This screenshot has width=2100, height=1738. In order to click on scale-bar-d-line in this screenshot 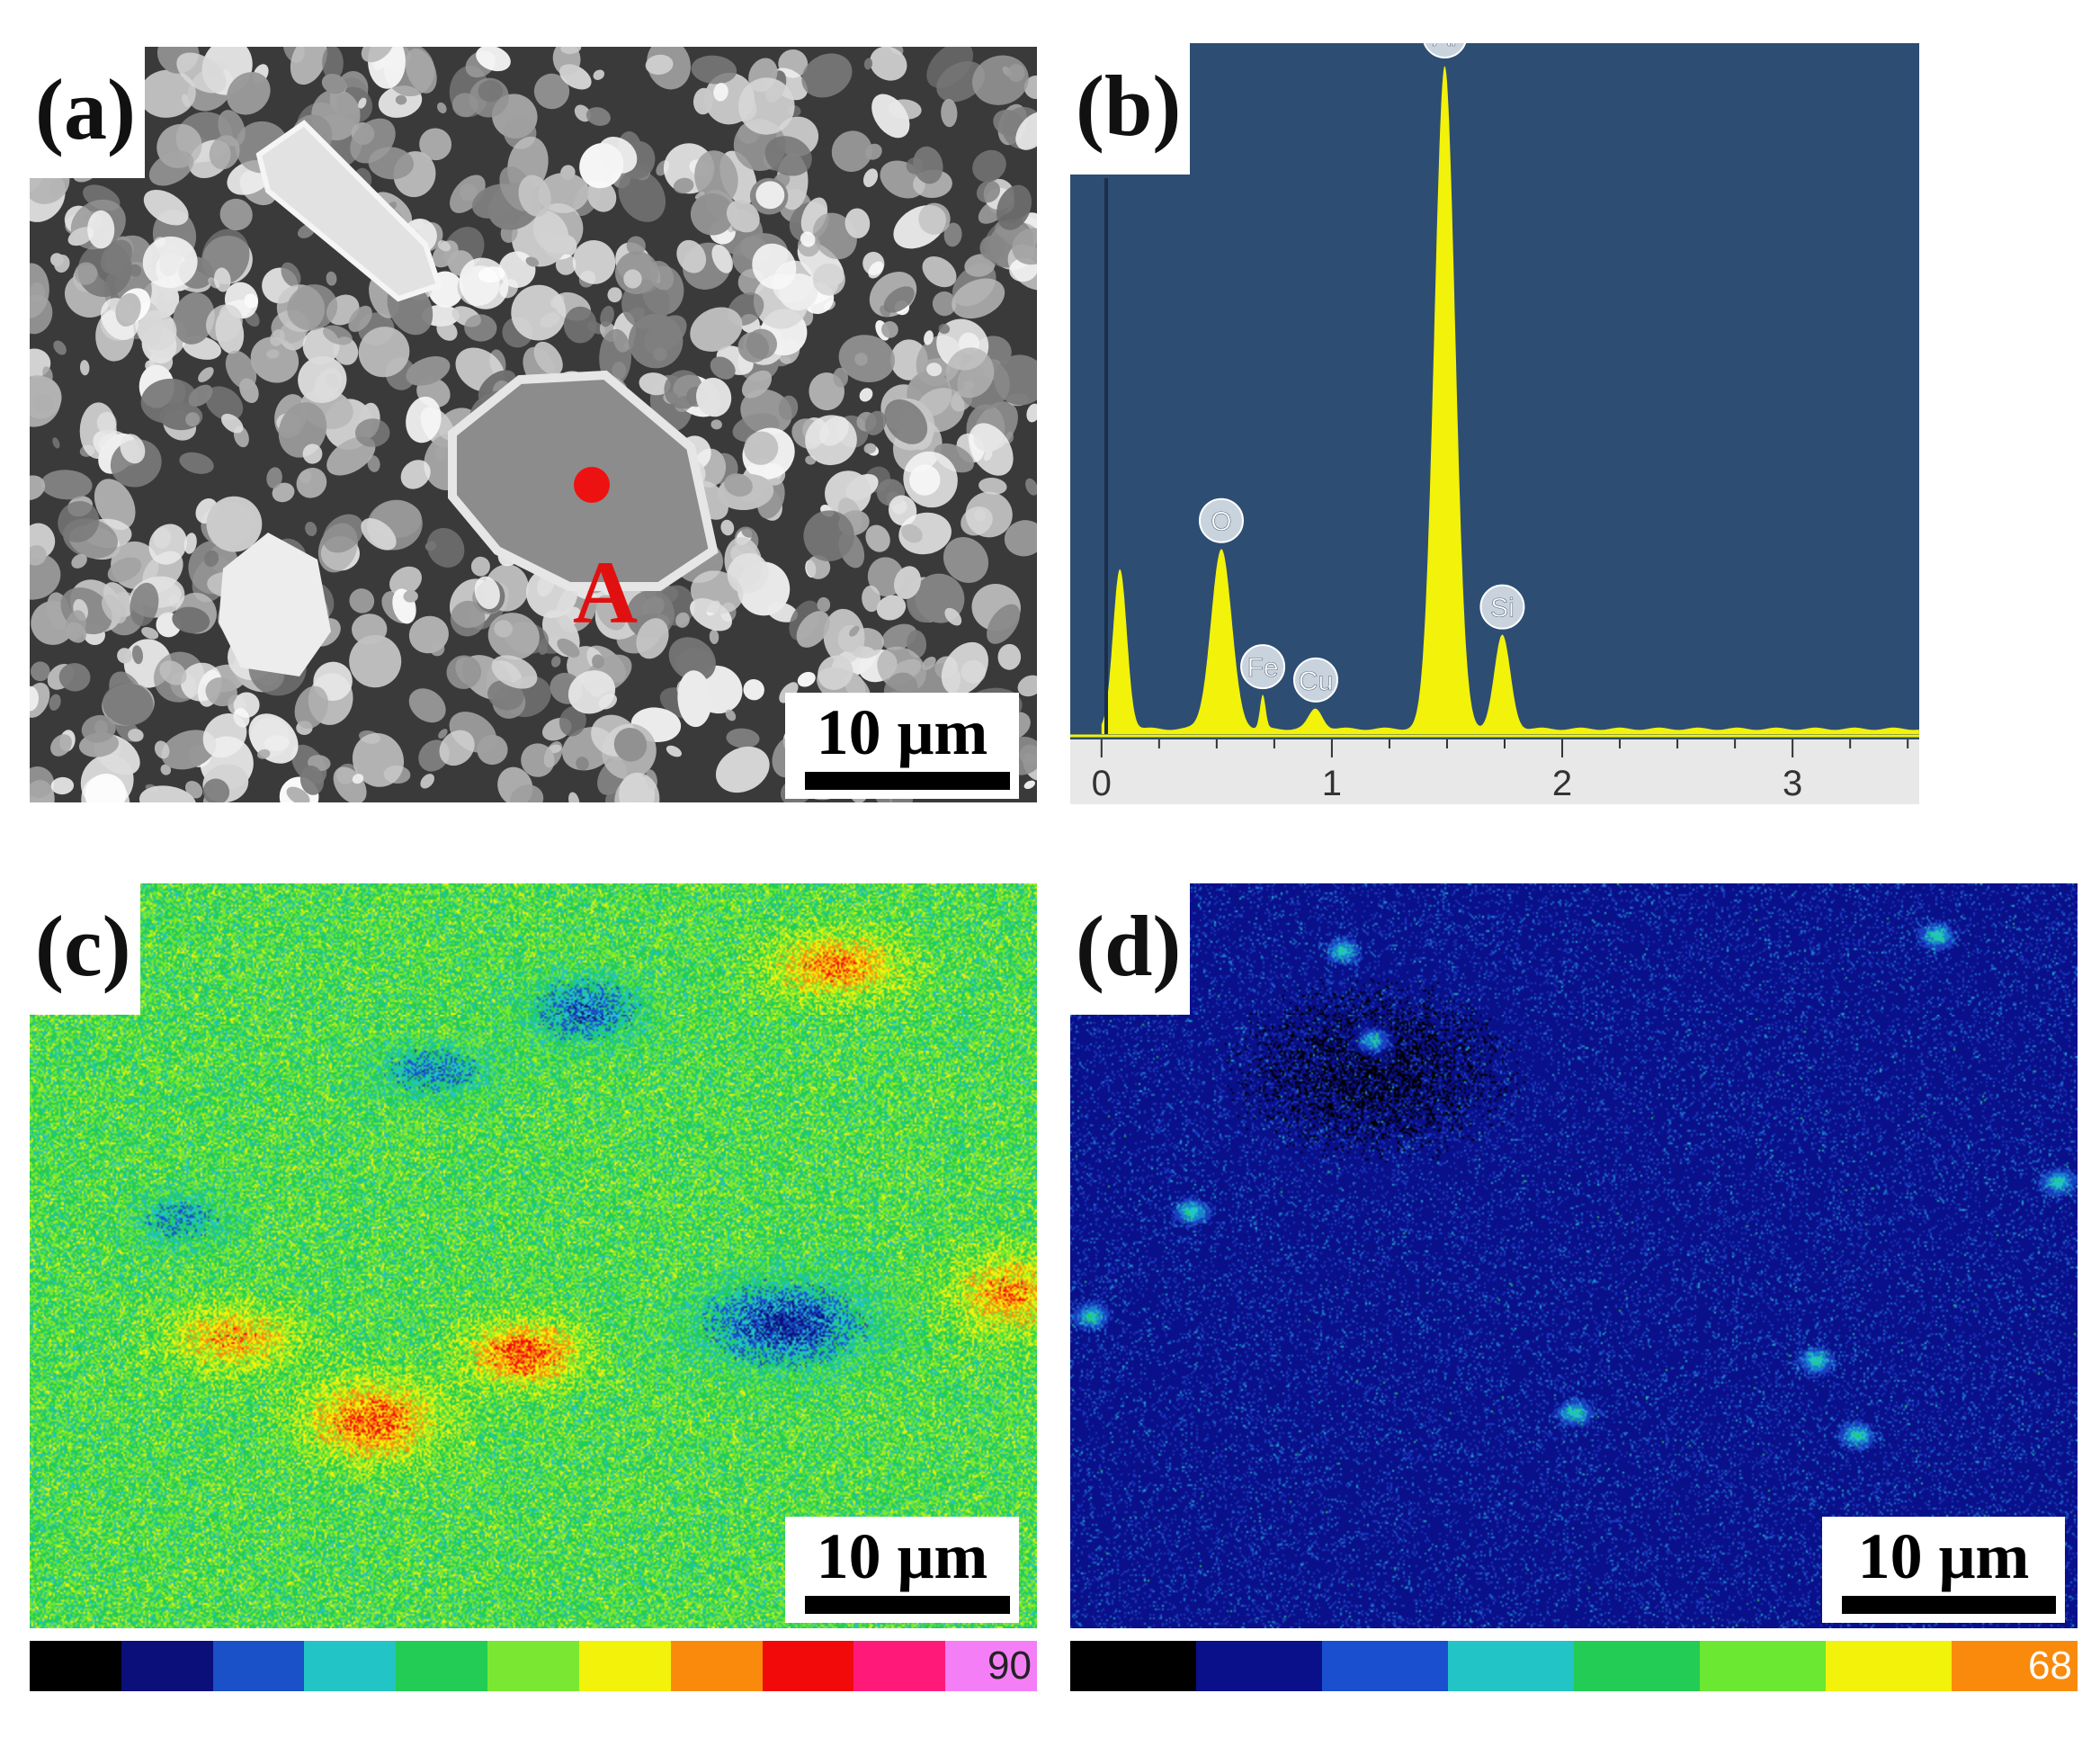, I will do `click(1949, 1605)`.